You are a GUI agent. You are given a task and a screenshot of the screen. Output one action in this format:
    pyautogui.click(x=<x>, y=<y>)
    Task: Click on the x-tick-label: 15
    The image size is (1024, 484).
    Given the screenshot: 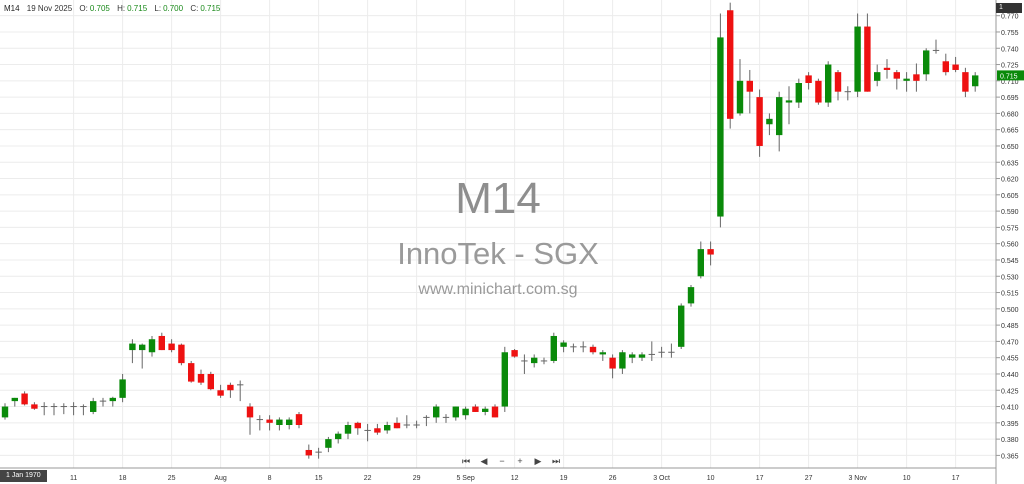 What is the action you would take?
    pyautogui.click(x=319, y=478)
    